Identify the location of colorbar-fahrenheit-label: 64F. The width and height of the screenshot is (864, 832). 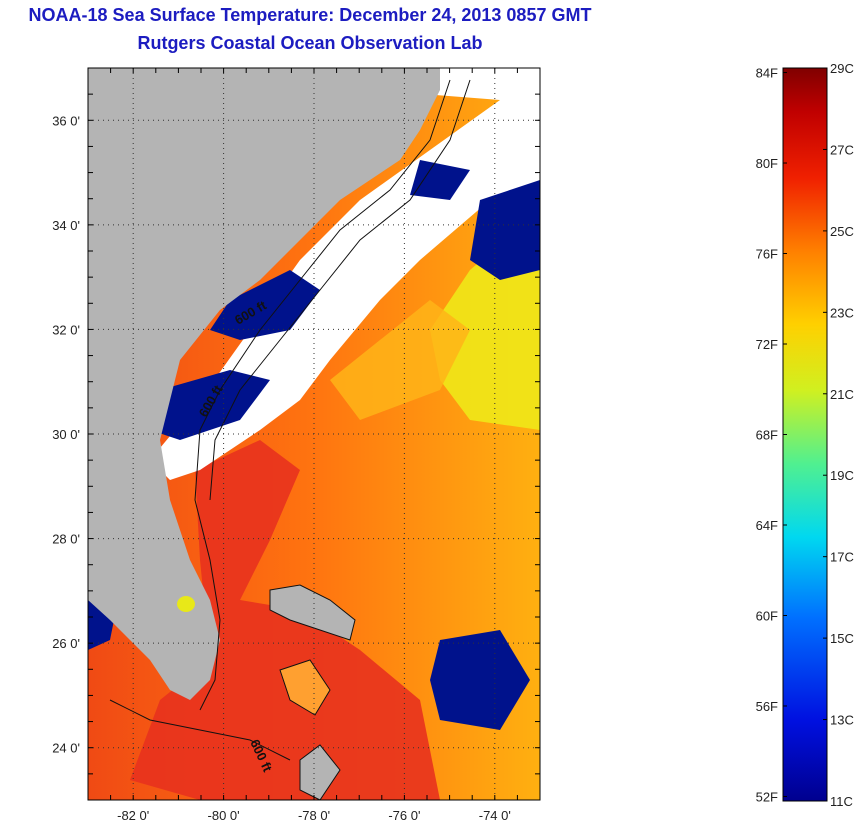
(767, 525).